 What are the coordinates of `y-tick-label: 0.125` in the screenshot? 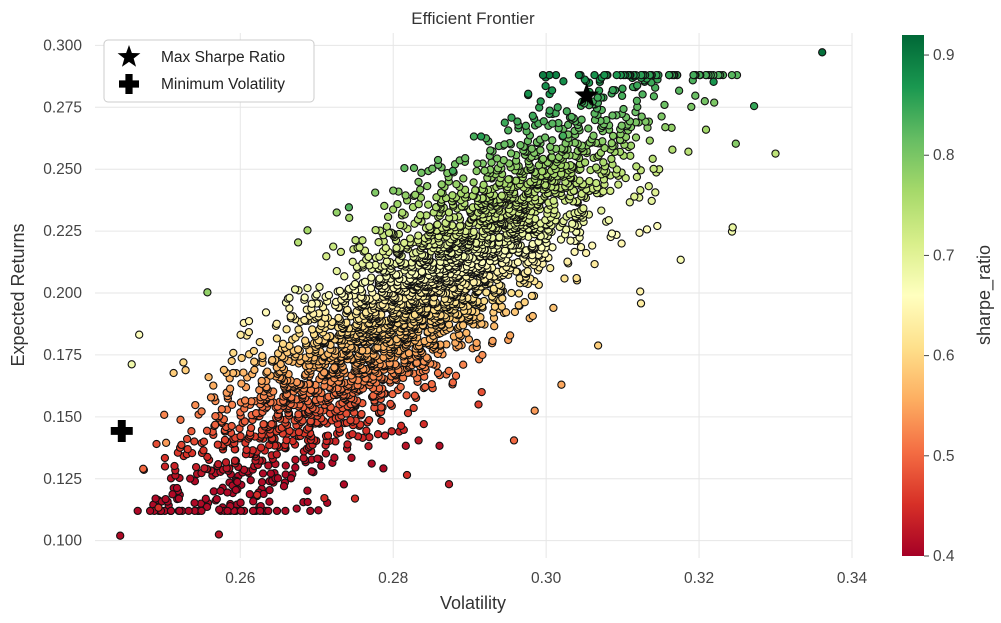 It's located at (62, 479).